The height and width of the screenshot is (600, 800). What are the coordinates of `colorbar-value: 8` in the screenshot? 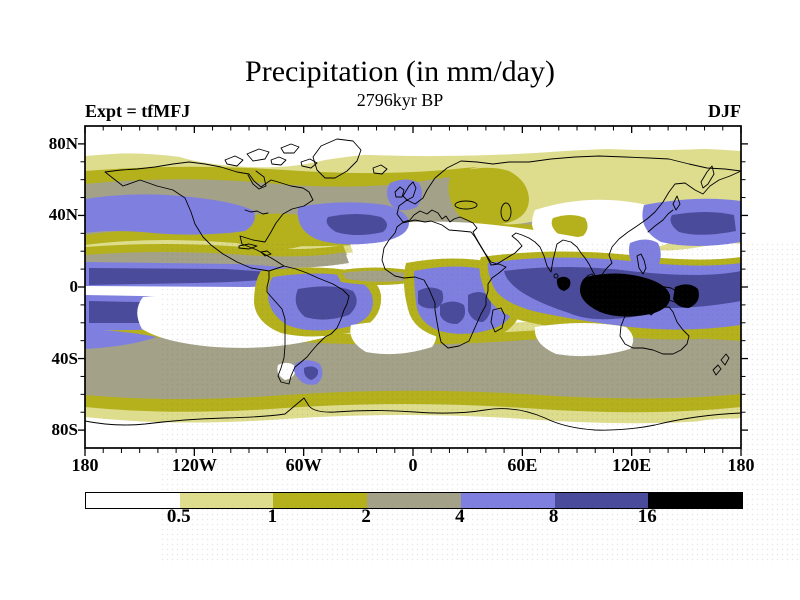 It's located at (553, 516).